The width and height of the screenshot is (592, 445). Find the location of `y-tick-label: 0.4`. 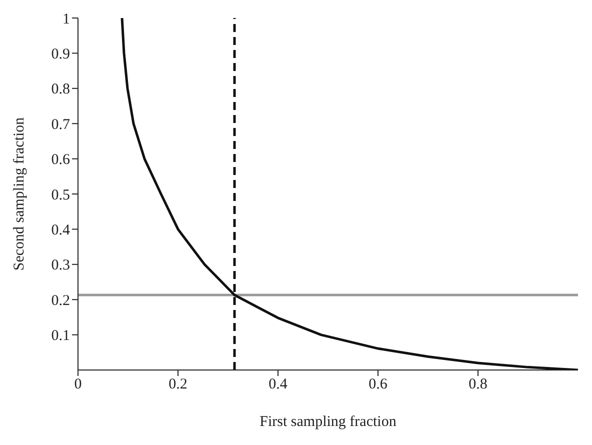

y-tick-label: 0.4 is located at coordinates (60, 230).